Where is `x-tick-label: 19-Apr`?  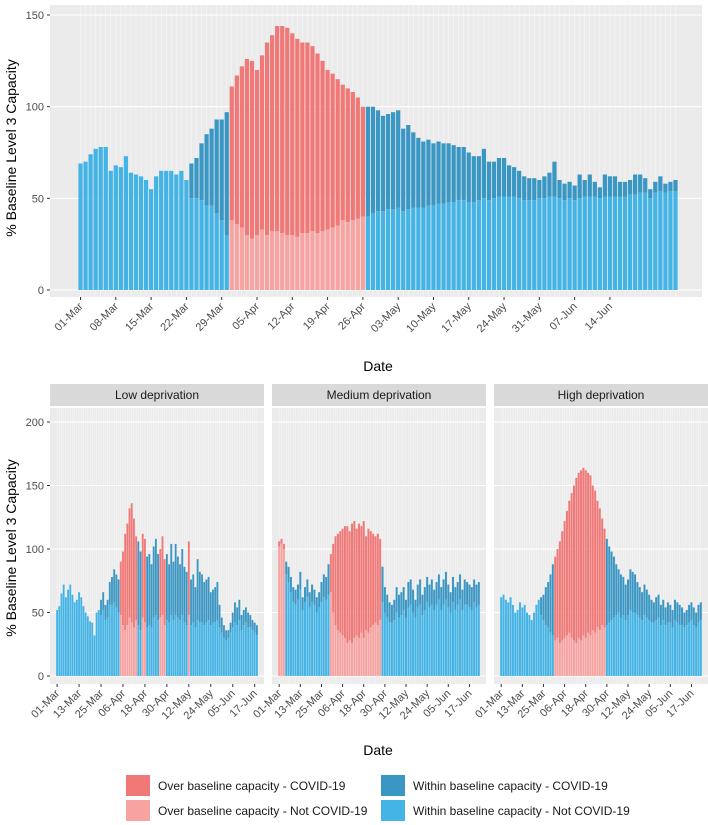 x-tick-label: 19-Apr is located at coordinates (317, 316).